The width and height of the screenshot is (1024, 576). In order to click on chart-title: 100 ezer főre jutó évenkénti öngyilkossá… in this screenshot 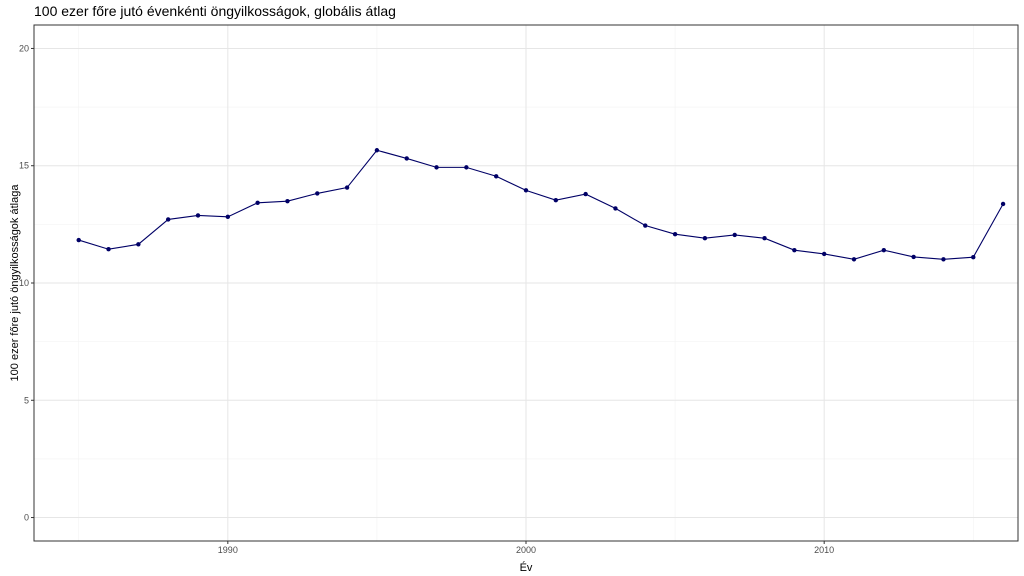, I will do `click(215, 11)`.